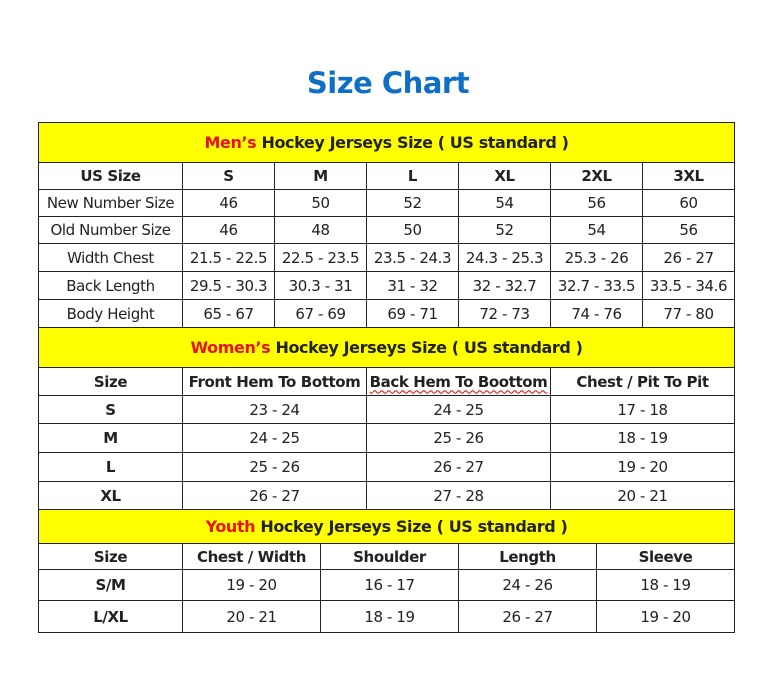 This screenshot has width=776, height=692. Describe the element at coordinates (110, 203) in the screenshot. I see `row-label: New Number Size` at that location.